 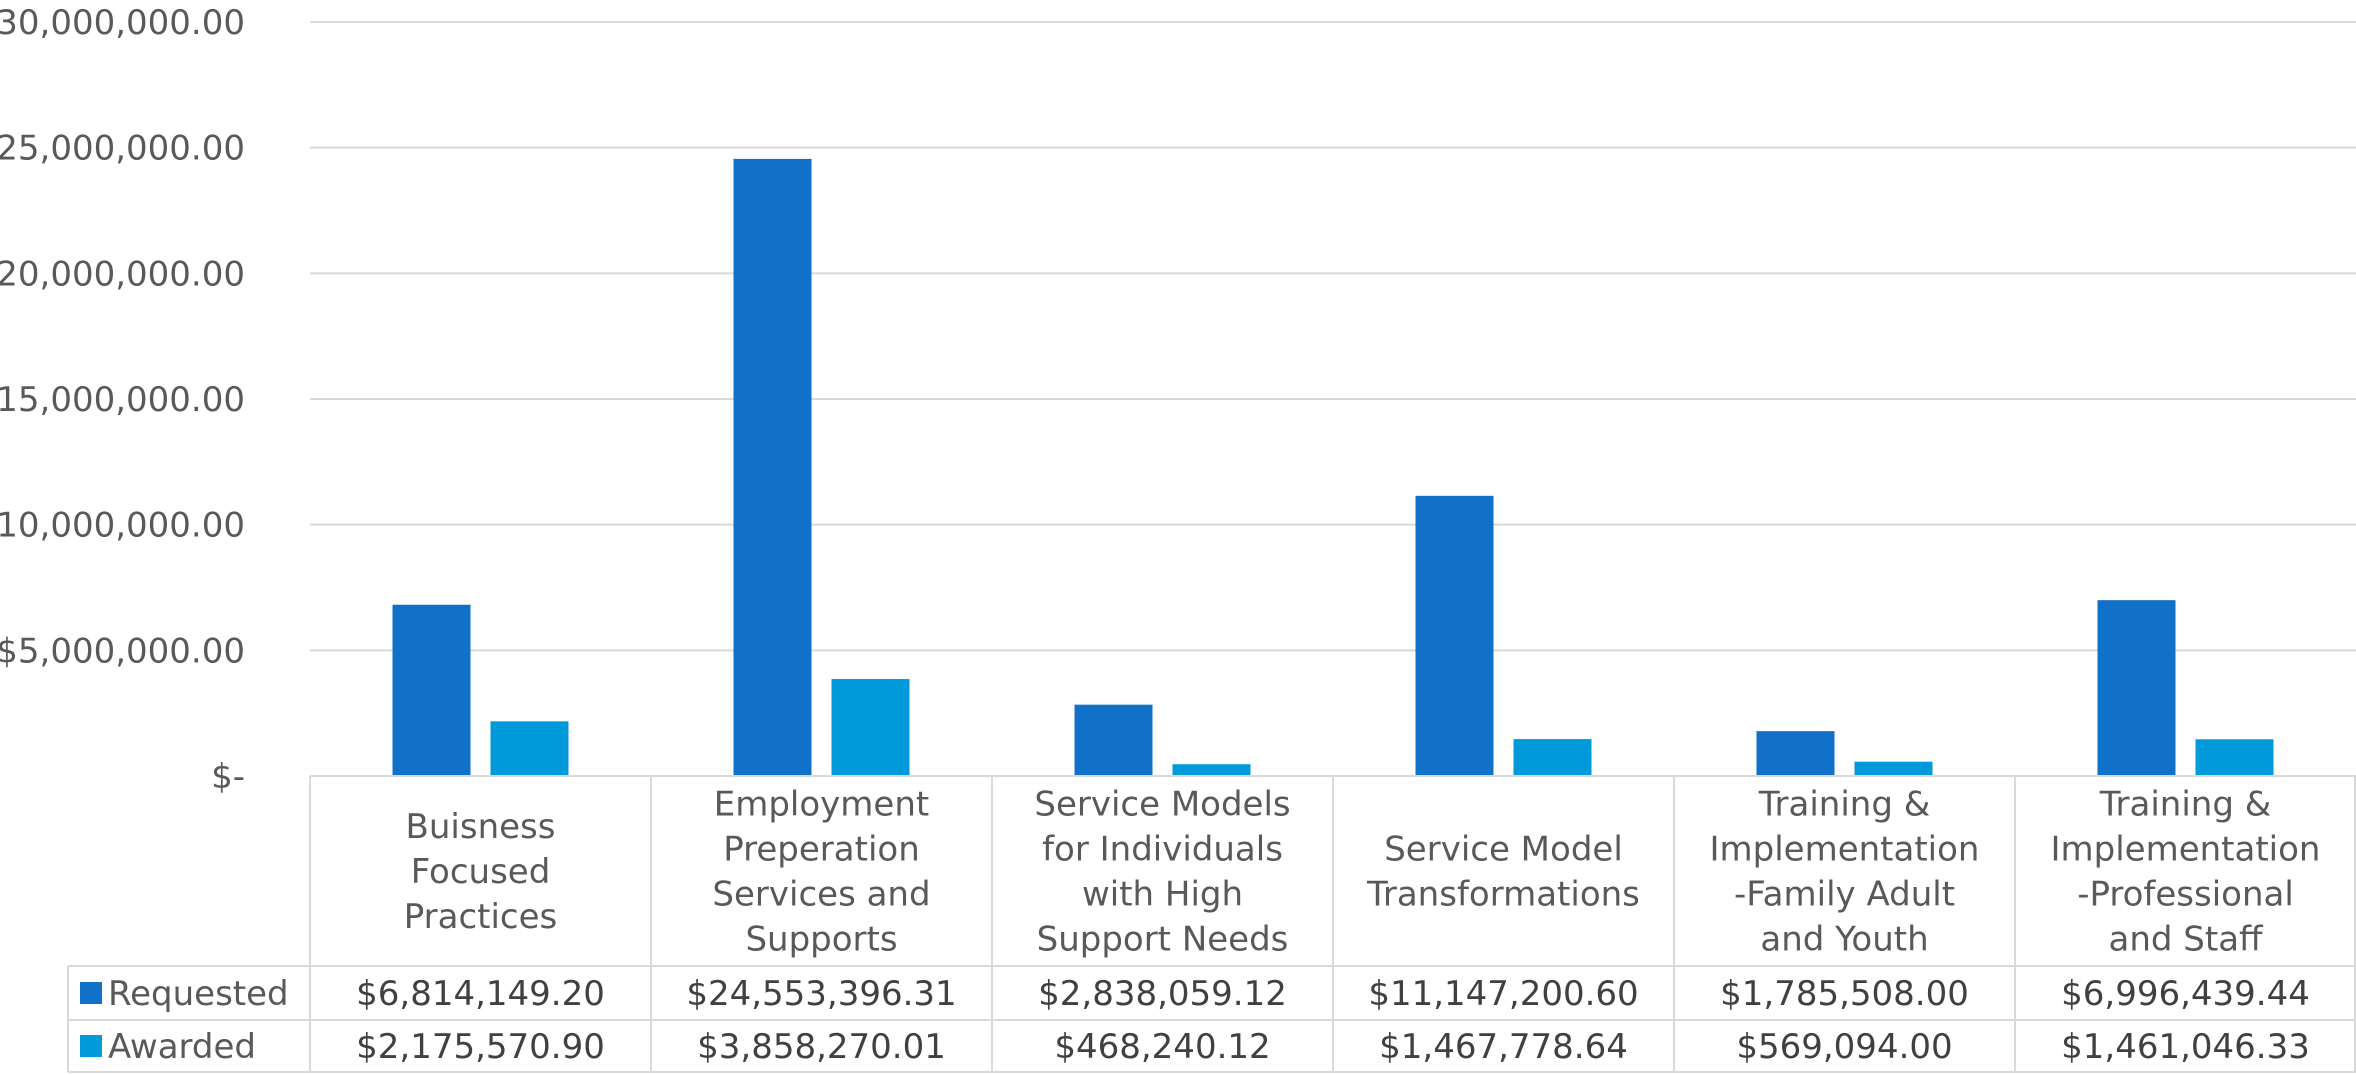 I want to click on category-label-line: -Family Adult, so click(x=1844, y=895).